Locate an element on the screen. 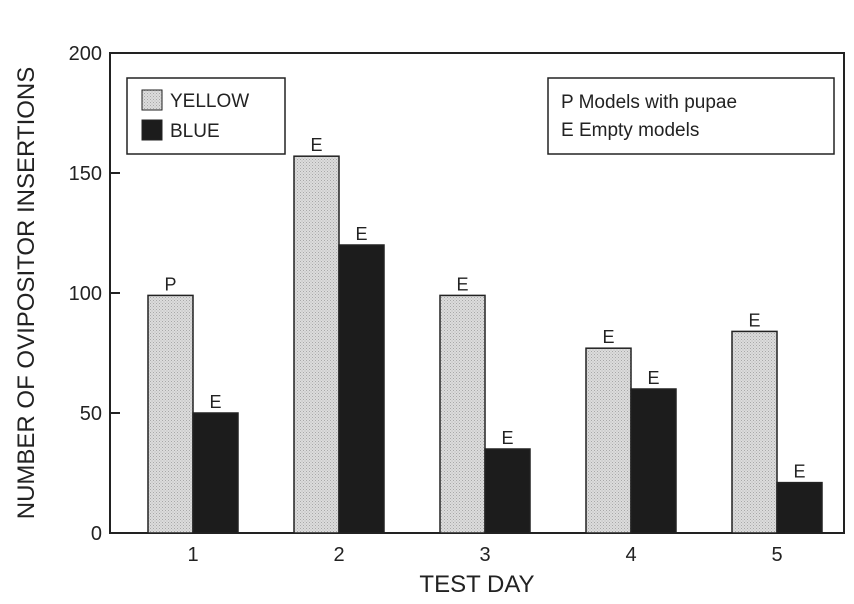 Image resolution: width=854 pixels, height=604 pixels. annotation-line-pupae: P Models with pupae is located at coordinates (649, 102).